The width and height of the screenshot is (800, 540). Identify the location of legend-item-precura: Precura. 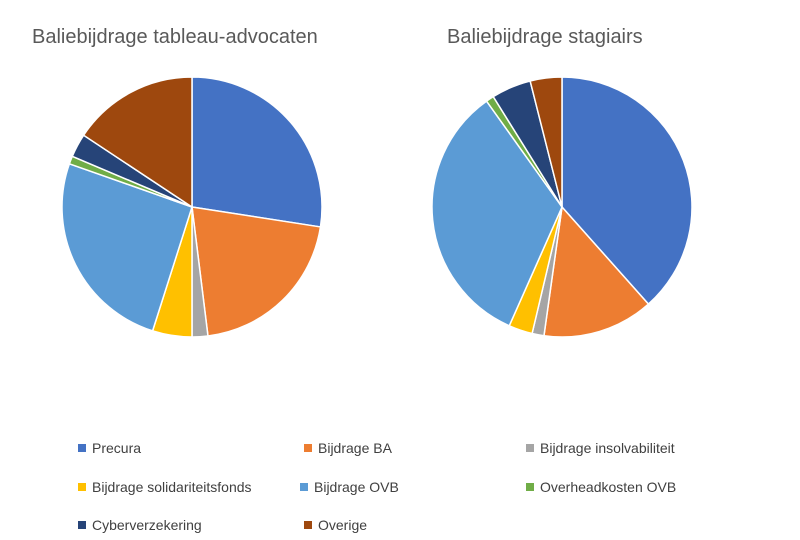
(109, 448).